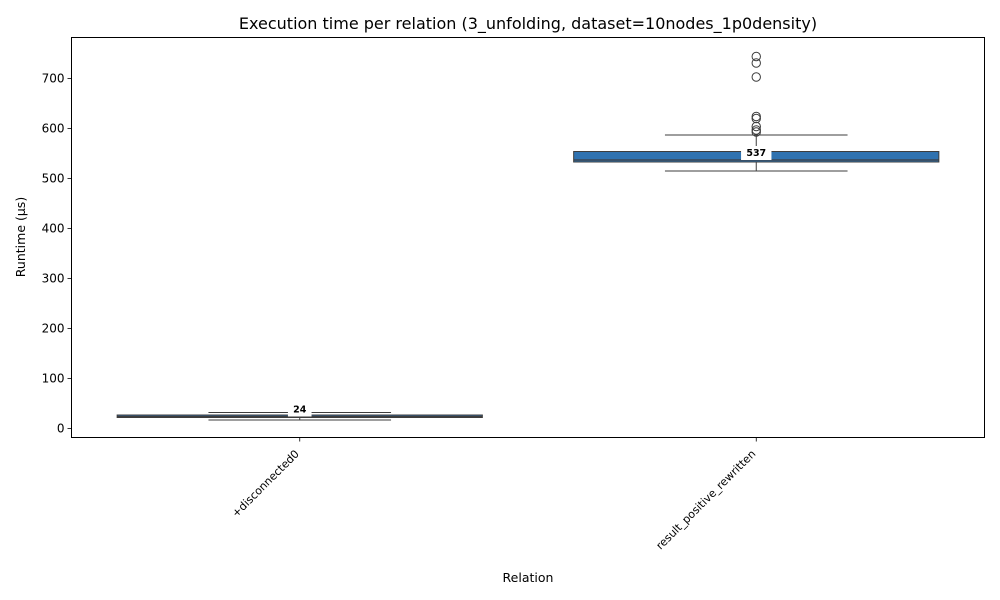 The height and width of the screenshot is (600, 1000). What do you see at coordinates (706, 499) in the screenshot?
I see `x-tick-label: result_positive_rewritten` at bounding box center [706, 499].